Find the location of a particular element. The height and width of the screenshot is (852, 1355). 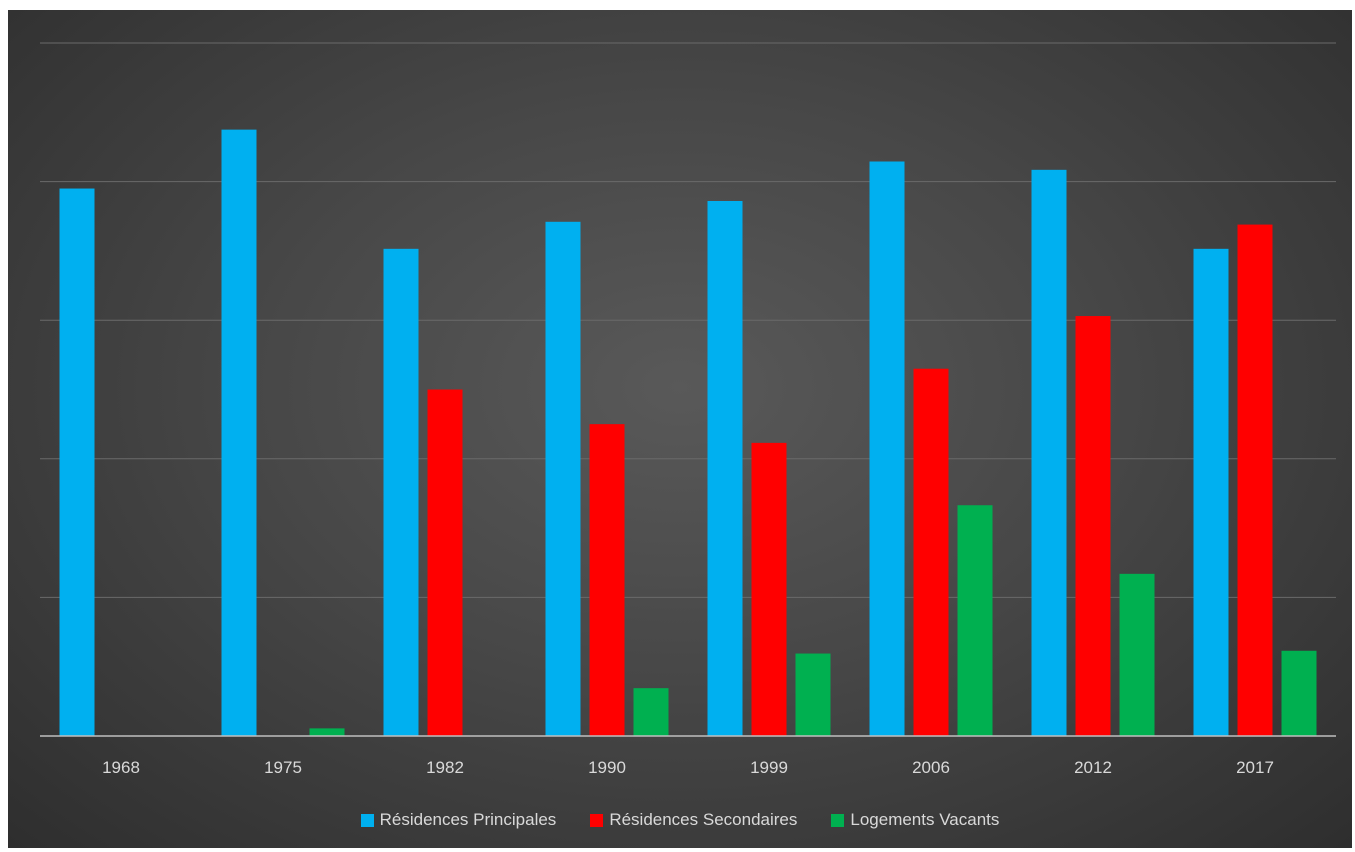

legend-item: Logements Vacants is located at coordinates (915, 820).